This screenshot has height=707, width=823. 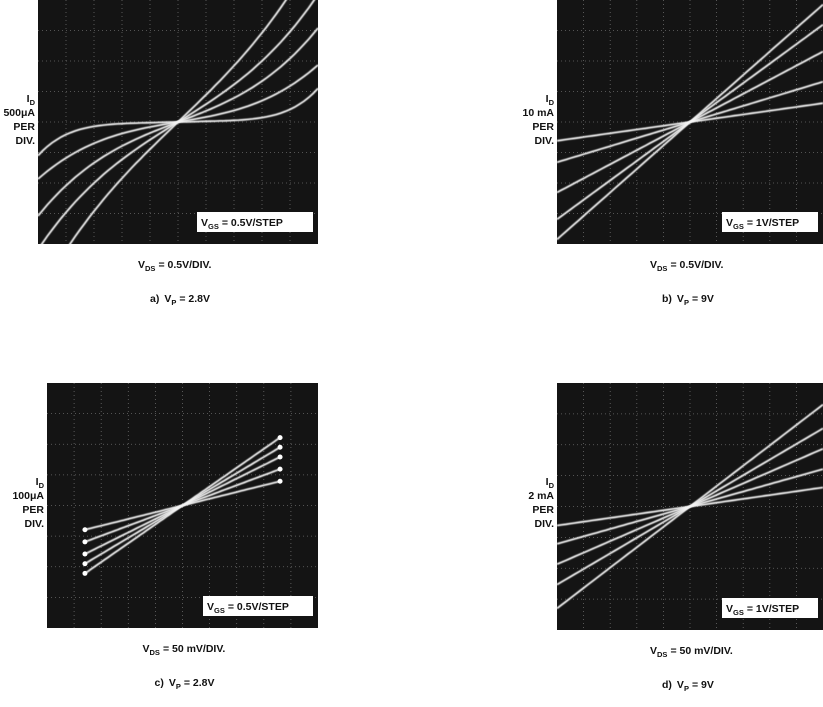 I want to click on y-label-line: 10 mA, so click(x=538, y=113).